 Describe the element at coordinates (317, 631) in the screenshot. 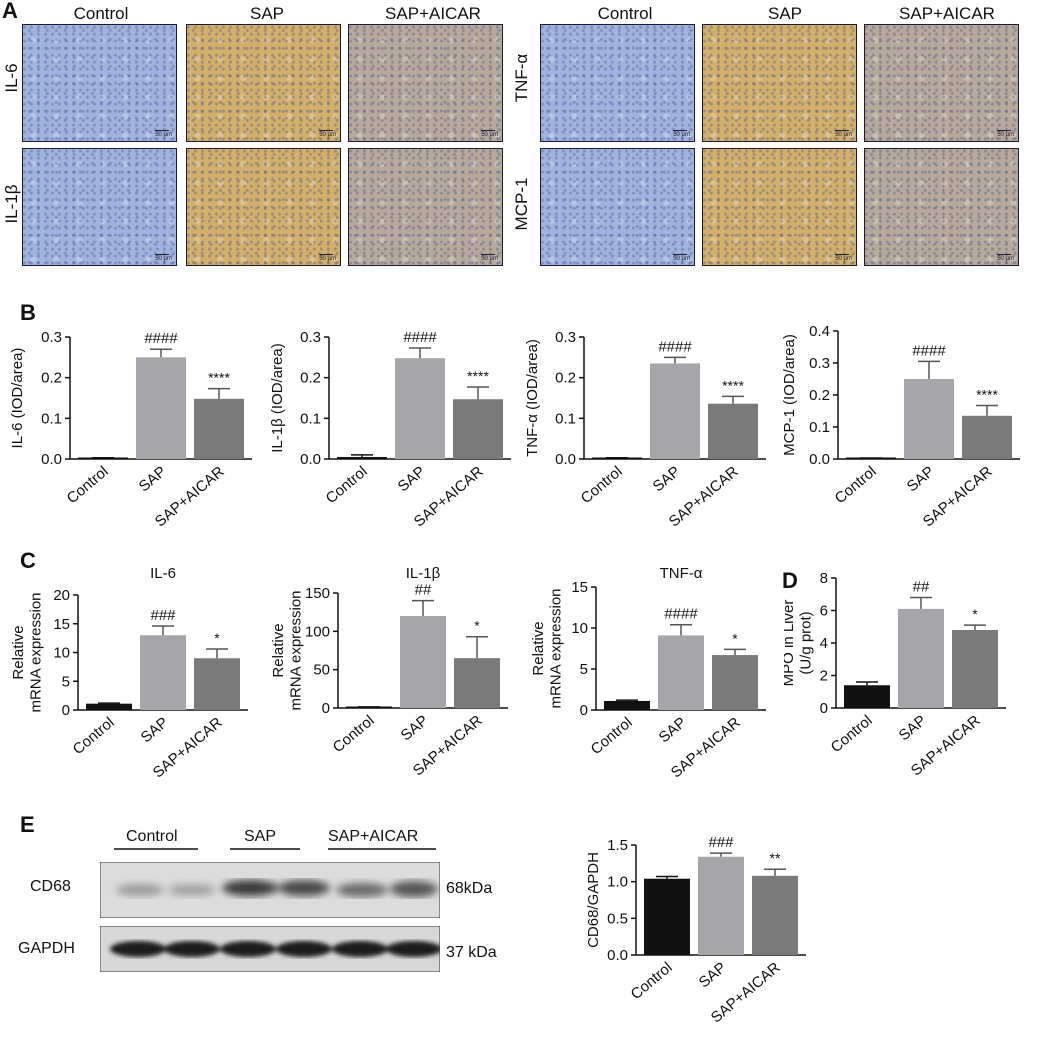

I see `y-tick-label: 100` at that location.